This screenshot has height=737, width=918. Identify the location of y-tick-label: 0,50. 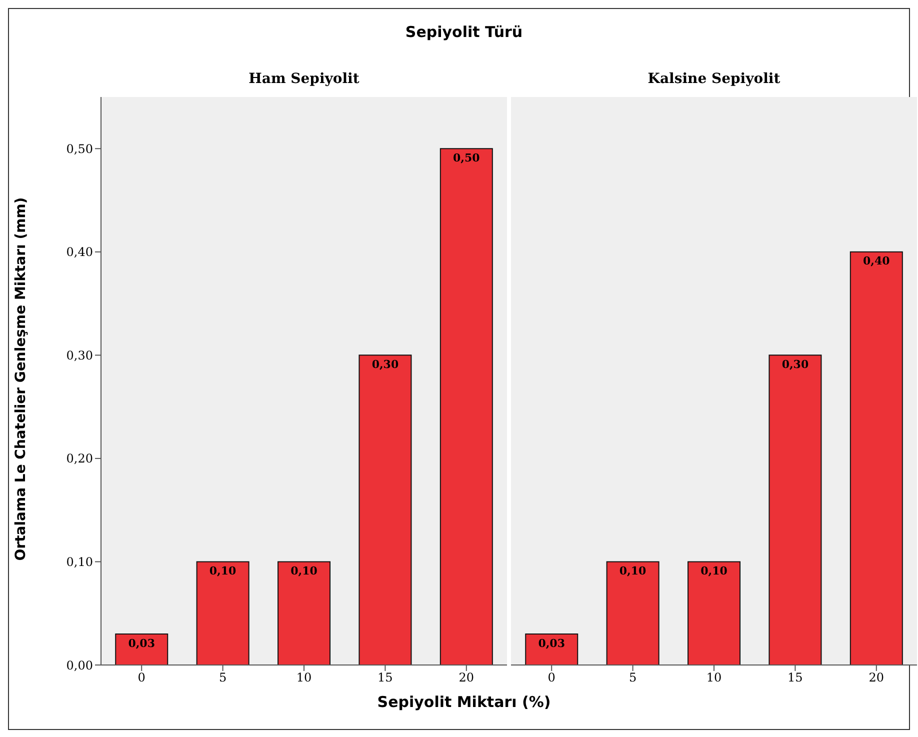
(79, 149).